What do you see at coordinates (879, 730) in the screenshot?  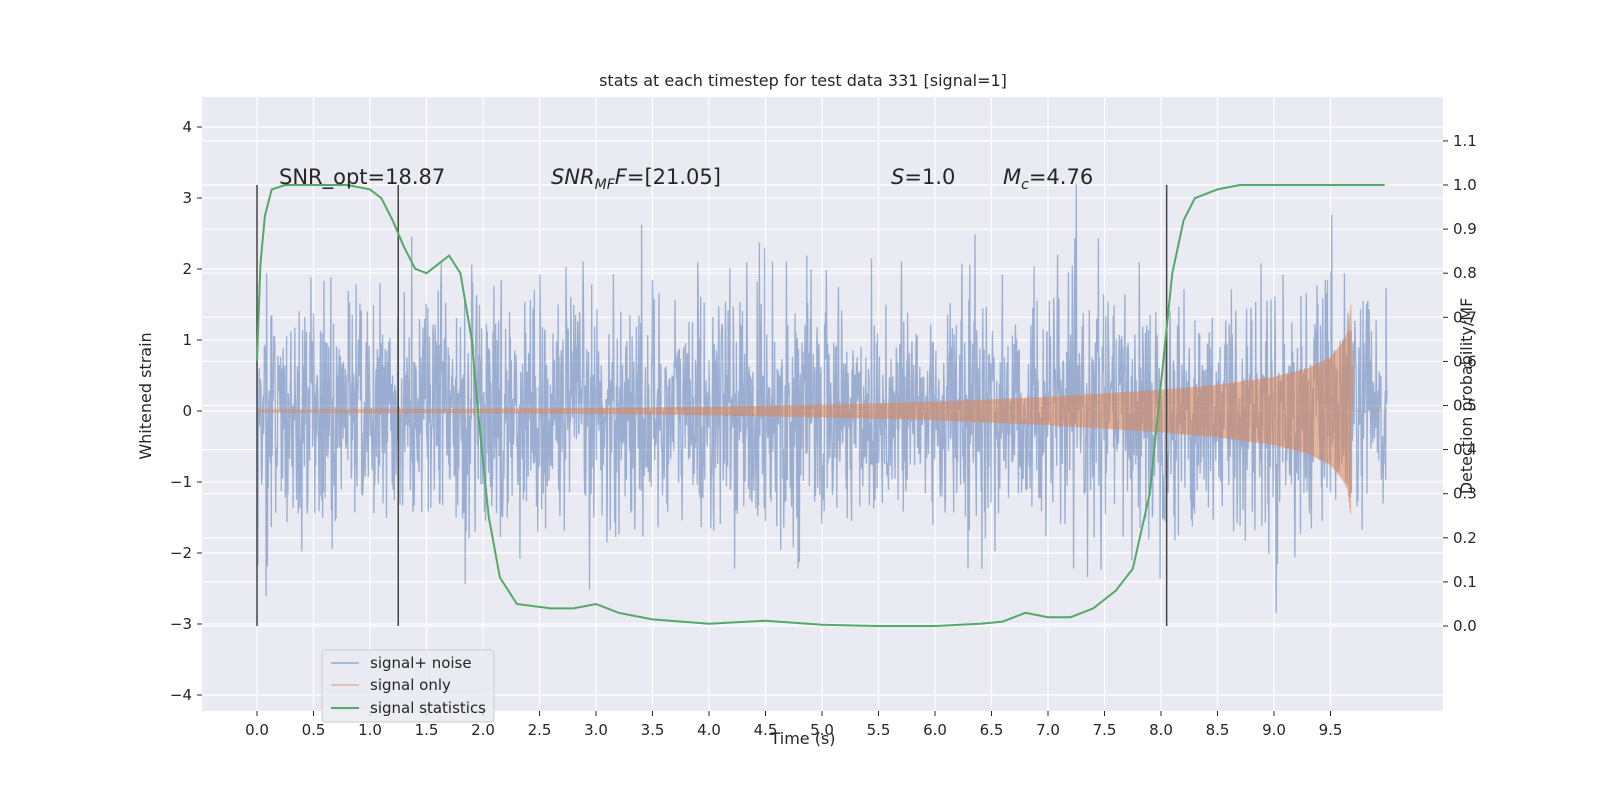 I see `x-tick-label: 5.5` at bounding box center [879, 730].